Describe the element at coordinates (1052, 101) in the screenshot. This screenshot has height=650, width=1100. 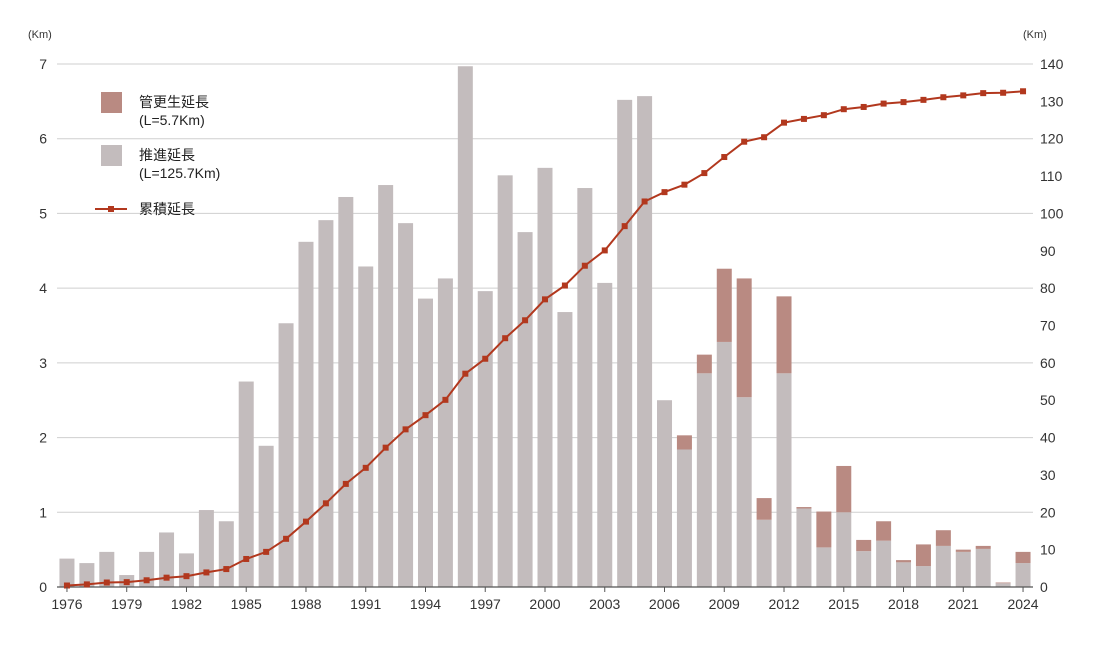
I see `y-right-tick-label: 130` at that location.